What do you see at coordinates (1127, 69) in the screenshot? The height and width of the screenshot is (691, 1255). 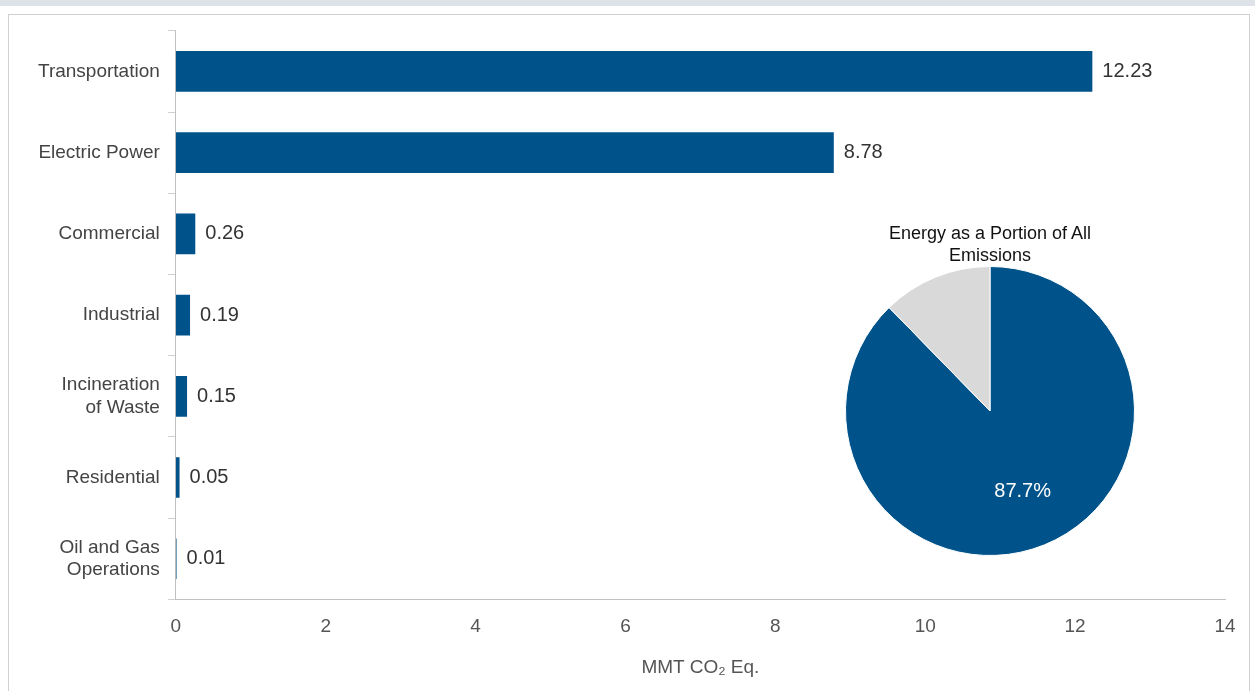 I see `data-label: 12.23` at bounding box center [1127, 69].